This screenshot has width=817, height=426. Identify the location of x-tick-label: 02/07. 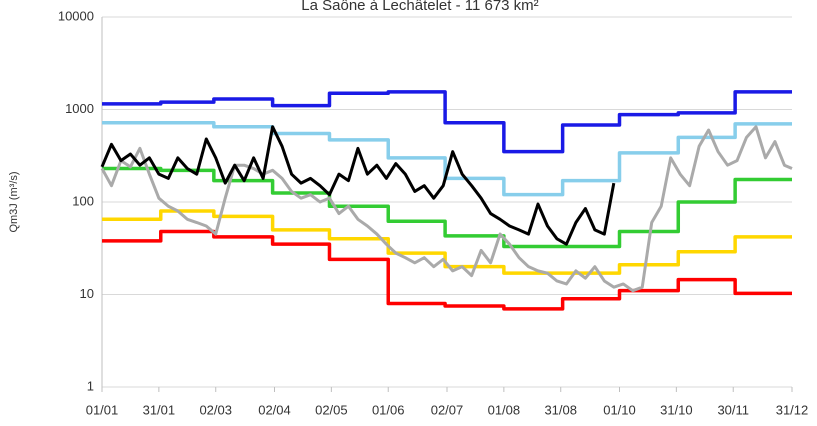
(447, 409).